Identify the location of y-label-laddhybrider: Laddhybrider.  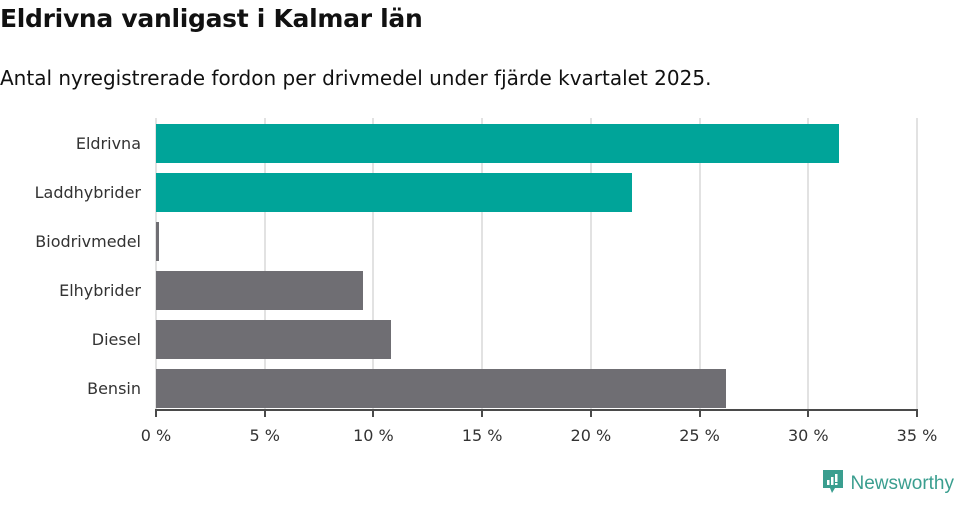
(87, 192).